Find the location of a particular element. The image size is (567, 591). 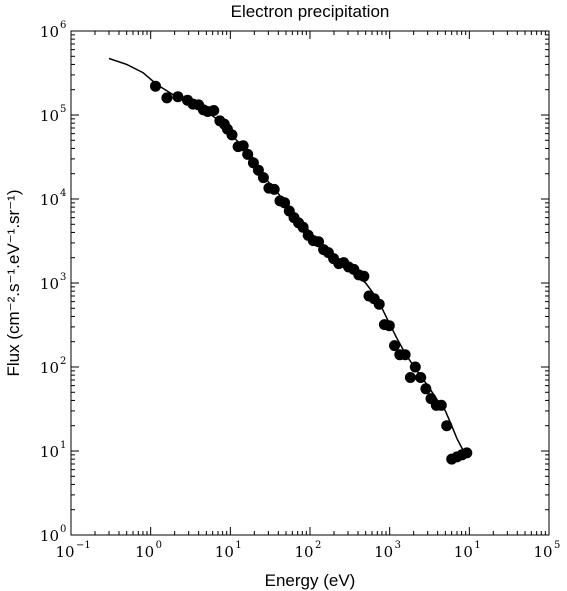

y-tick-exponent: 2 is located at coordinates (63, 361).